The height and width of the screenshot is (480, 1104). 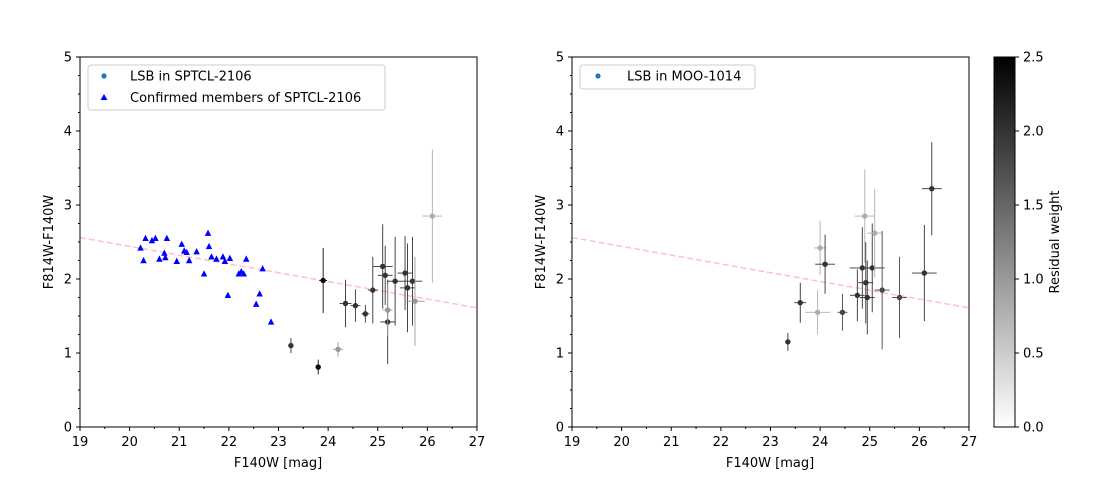 I want to click on colorbar-tick-label: 2.0, so click(x=1033, y=132).